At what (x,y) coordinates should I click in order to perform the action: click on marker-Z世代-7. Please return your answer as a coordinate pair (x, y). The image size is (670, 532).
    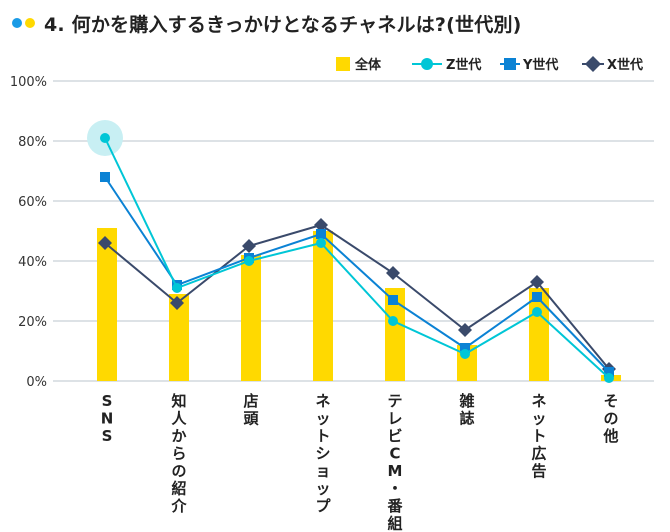
    Looking at the image, I should click on (537, 312).